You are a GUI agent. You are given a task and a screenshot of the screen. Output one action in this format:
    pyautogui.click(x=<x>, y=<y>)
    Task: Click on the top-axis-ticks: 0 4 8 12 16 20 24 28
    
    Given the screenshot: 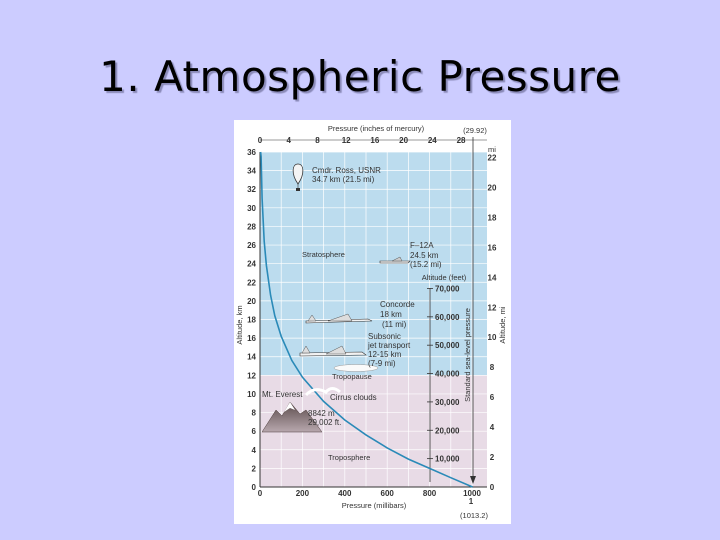 What is the action you would take?
    pyautogui.click(x=362, y=140)
    